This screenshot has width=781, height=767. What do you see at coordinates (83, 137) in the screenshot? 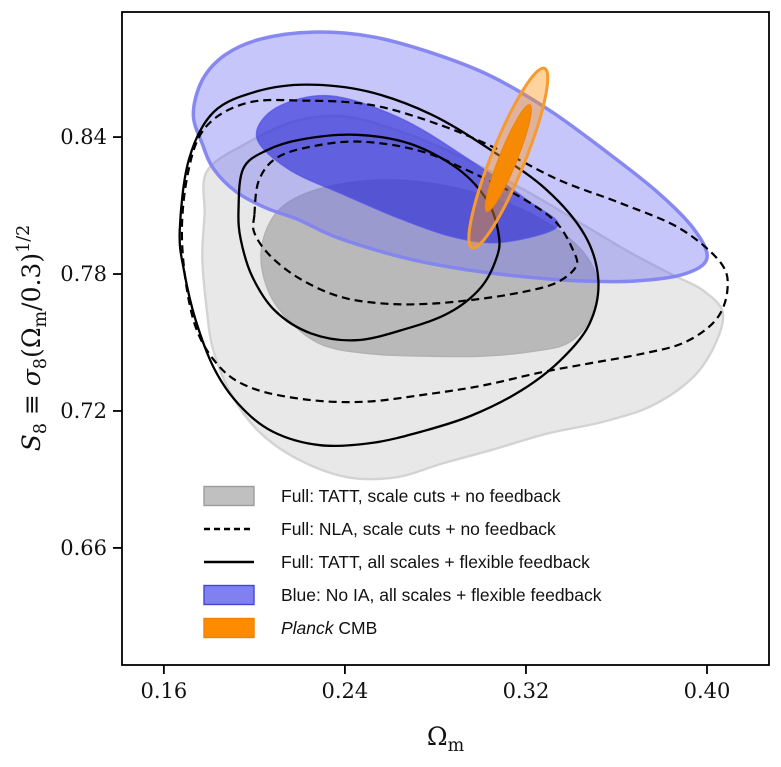
I see `y-tick-label: 0.84` at bounding box center [83, 137].